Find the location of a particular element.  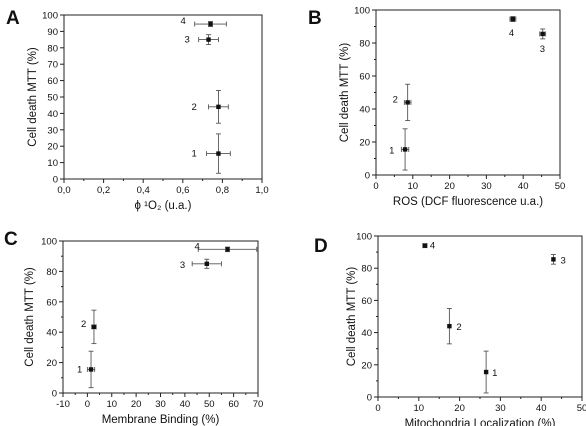

panel-letter: A is located at coordinates (13, 18).